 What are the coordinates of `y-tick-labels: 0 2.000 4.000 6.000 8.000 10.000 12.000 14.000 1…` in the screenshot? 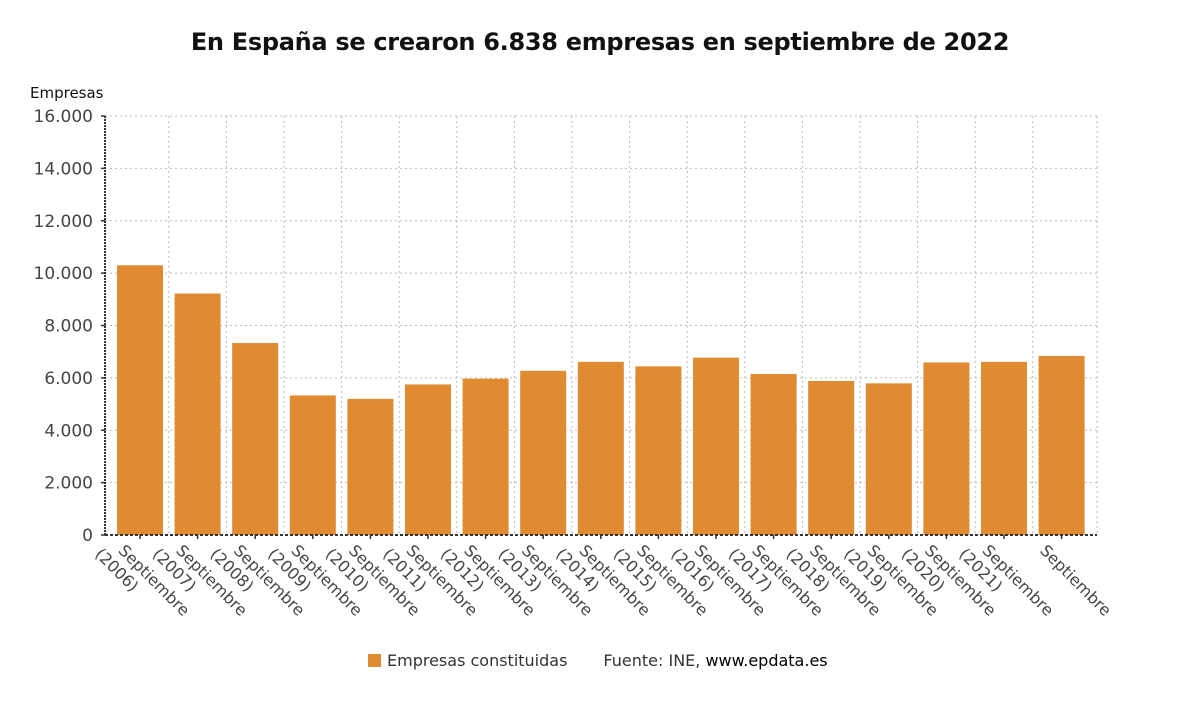 It's located at (63, 326).